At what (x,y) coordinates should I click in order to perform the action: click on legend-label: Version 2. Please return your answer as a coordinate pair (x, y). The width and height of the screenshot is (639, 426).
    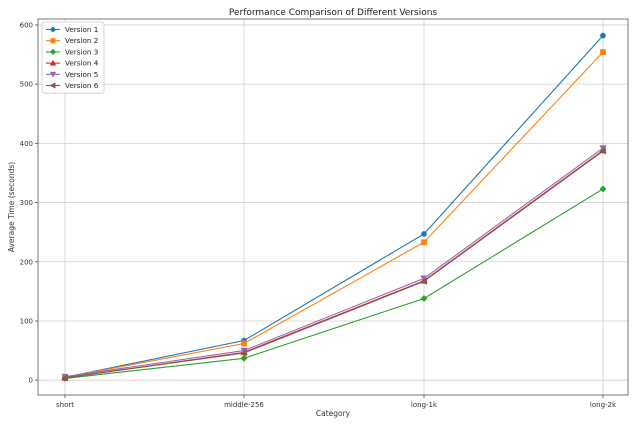
    Looking at the image, I should click on (81, 40).